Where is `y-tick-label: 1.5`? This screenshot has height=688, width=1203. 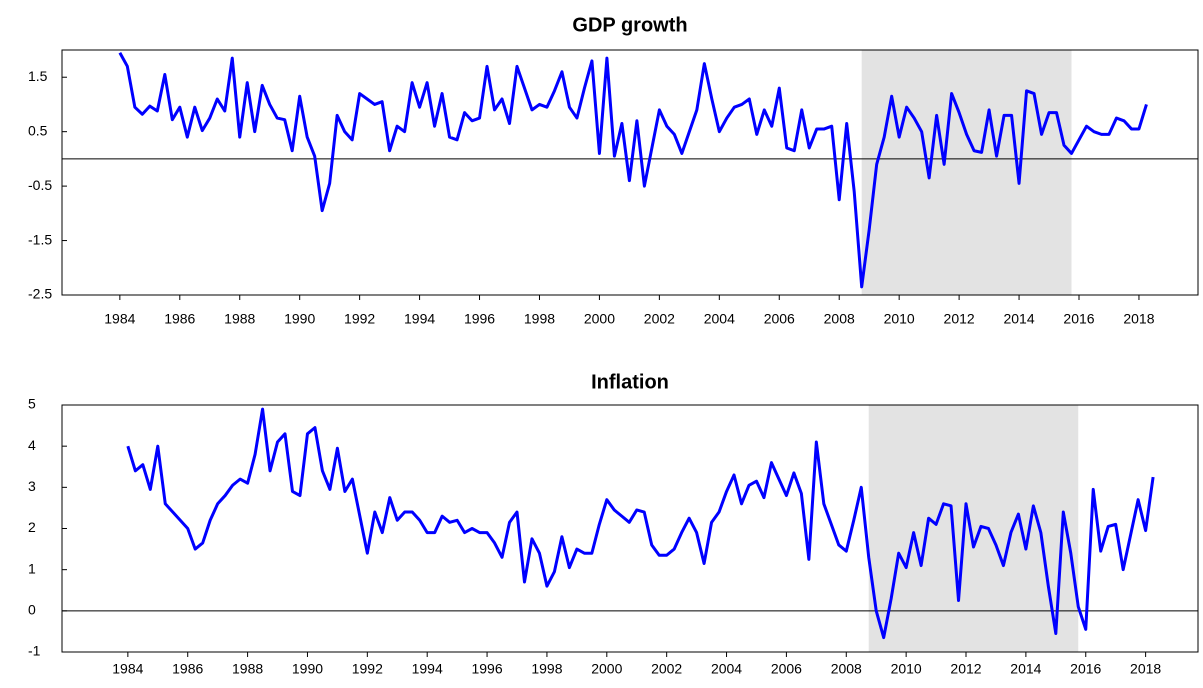
y-tick-label: 1.5 is located at coordinates (38, 76).